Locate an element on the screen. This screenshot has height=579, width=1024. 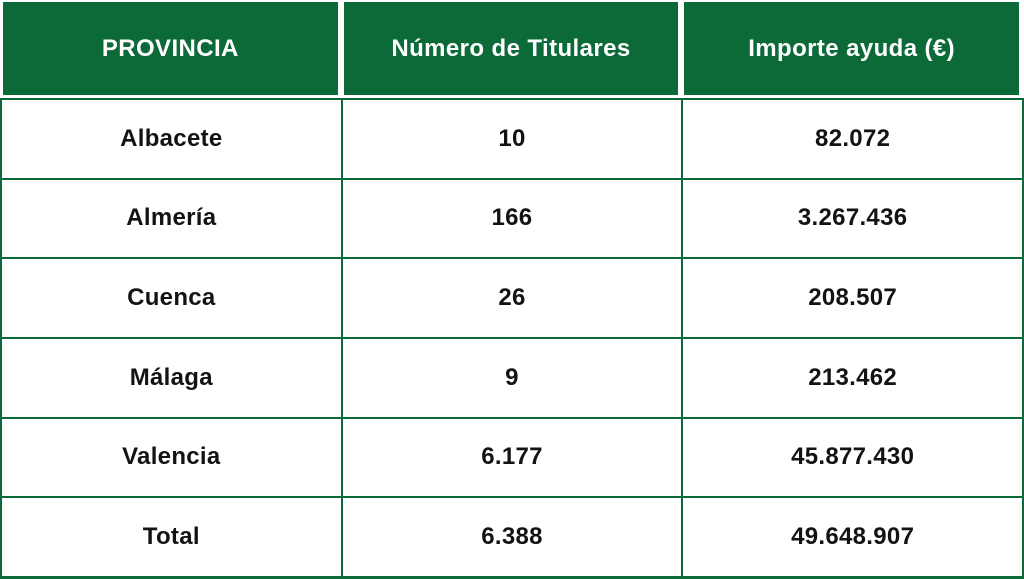
cell-titulares-total: 6.388 is located at coordinates (512, 537).